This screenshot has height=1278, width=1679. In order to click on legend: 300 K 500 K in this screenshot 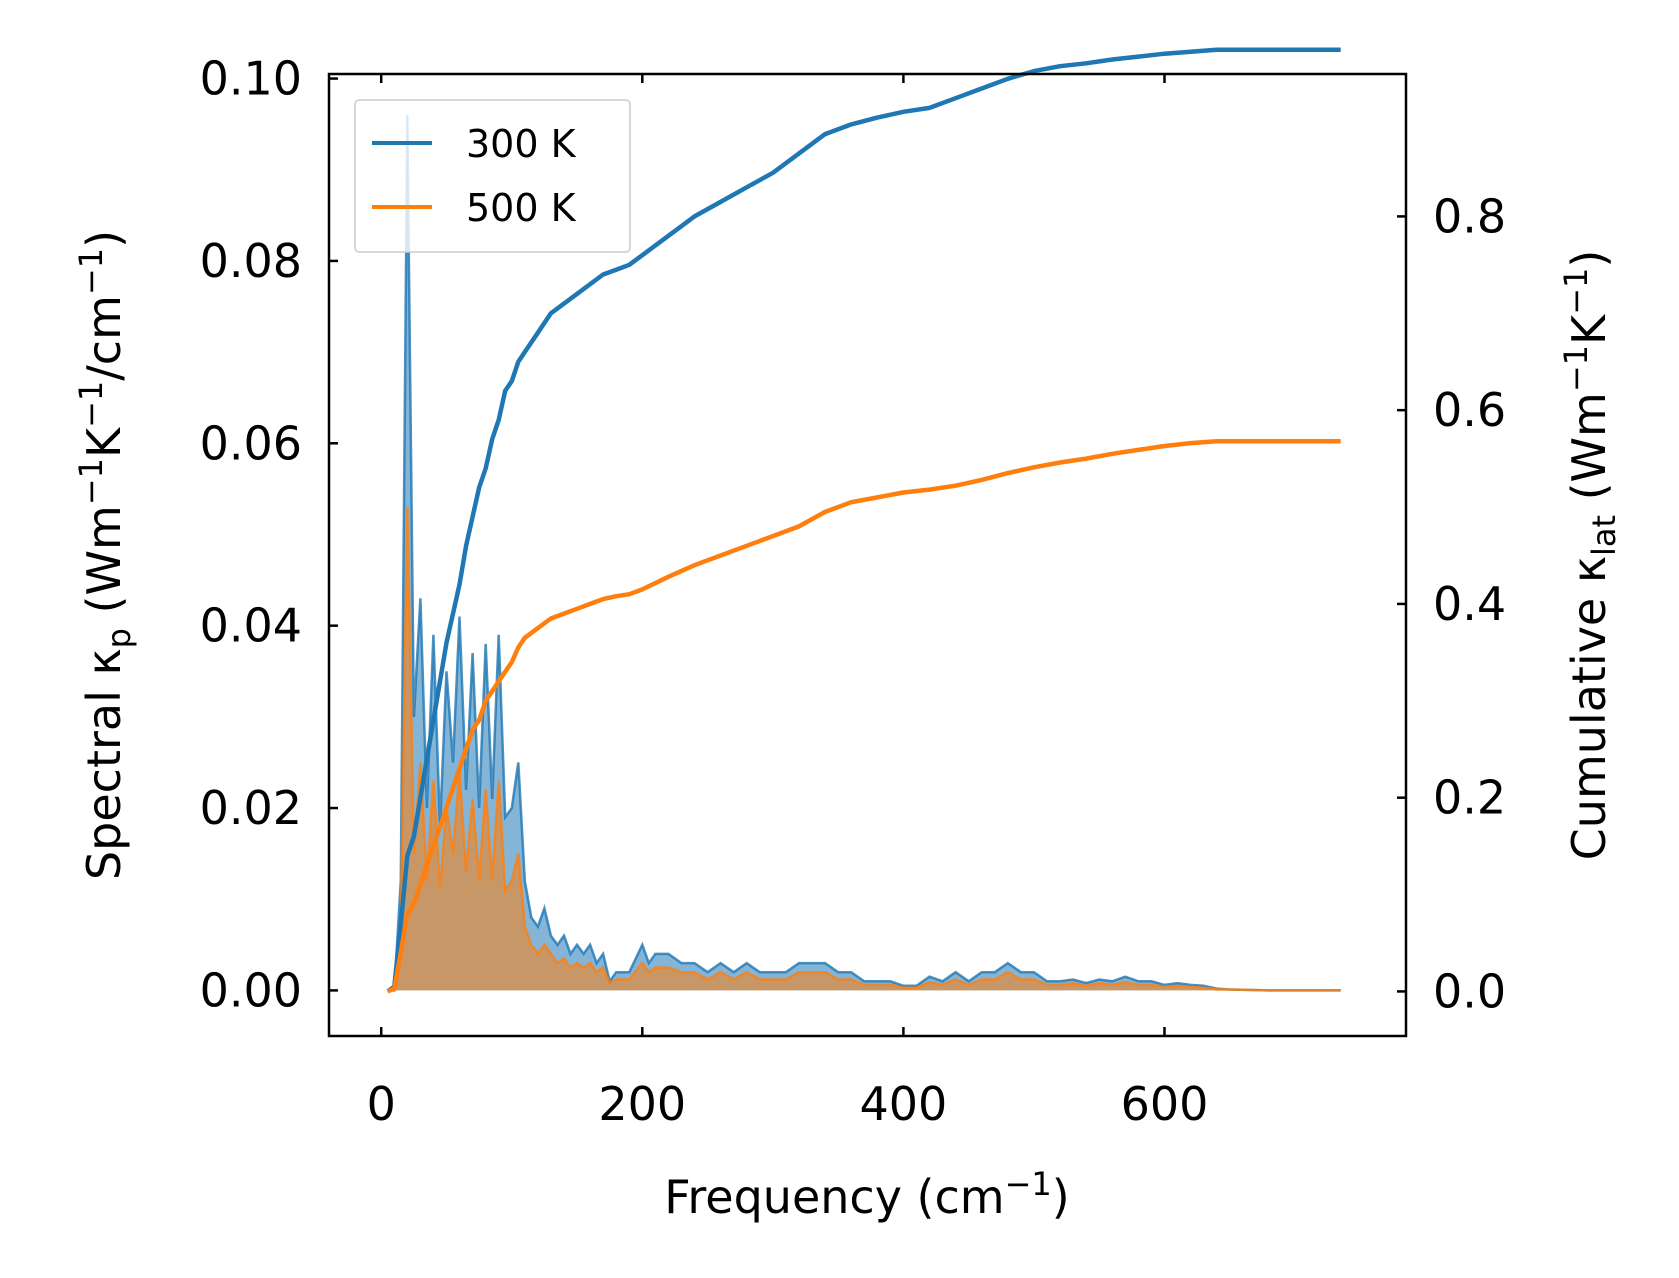, I will do `click(492, 176)`.